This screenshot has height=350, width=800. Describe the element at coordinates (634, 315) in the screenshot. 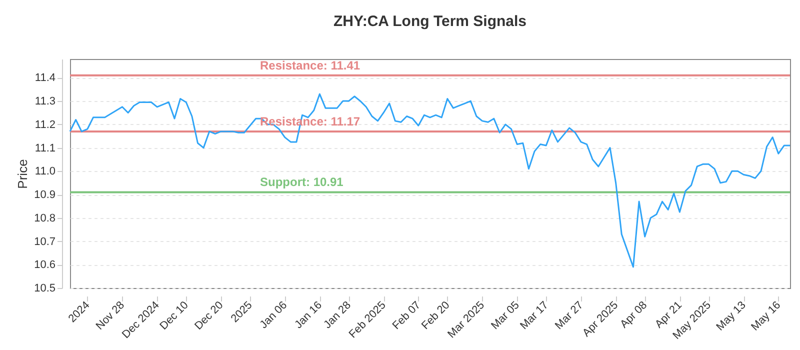

I see `x-tick-label: Apr 08` at that location.